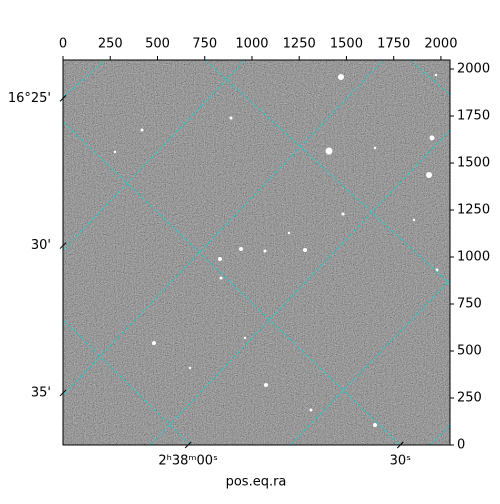 This screenshot has height=504, width=500. I want to click on dec-tick-label: 16°25', so click(29, 98).